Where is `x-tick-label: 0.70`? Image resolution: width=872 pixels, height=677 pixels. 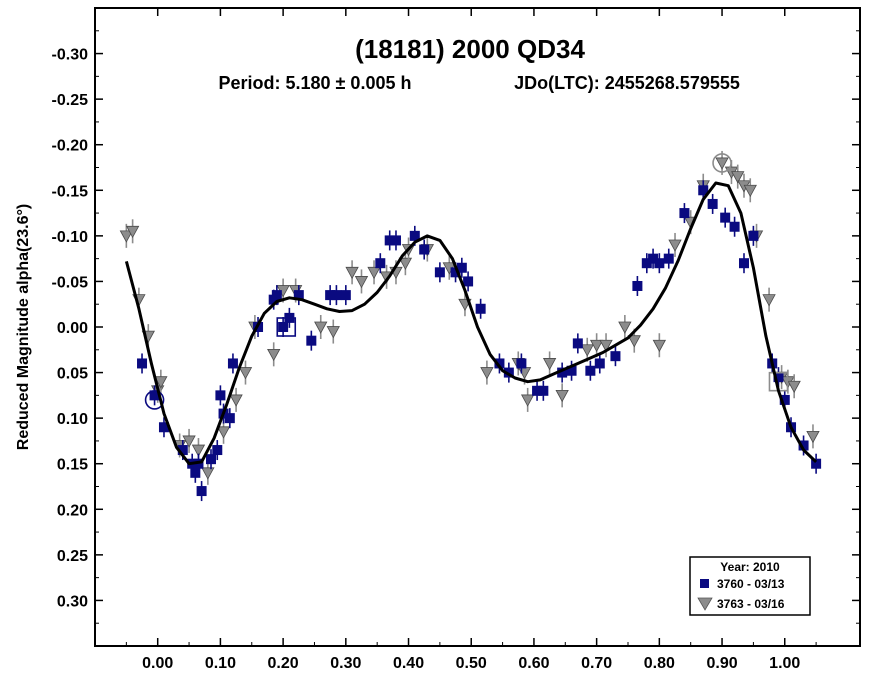
x-tick-label: 0.70 is located at coordinates (596, 663).